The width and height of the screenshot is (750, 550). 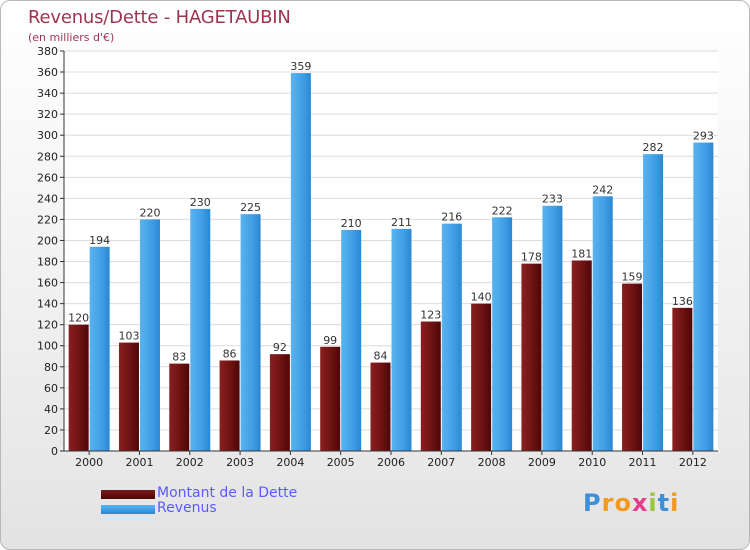 I want to click on logo-letter: P, so click(x=592, y=503).